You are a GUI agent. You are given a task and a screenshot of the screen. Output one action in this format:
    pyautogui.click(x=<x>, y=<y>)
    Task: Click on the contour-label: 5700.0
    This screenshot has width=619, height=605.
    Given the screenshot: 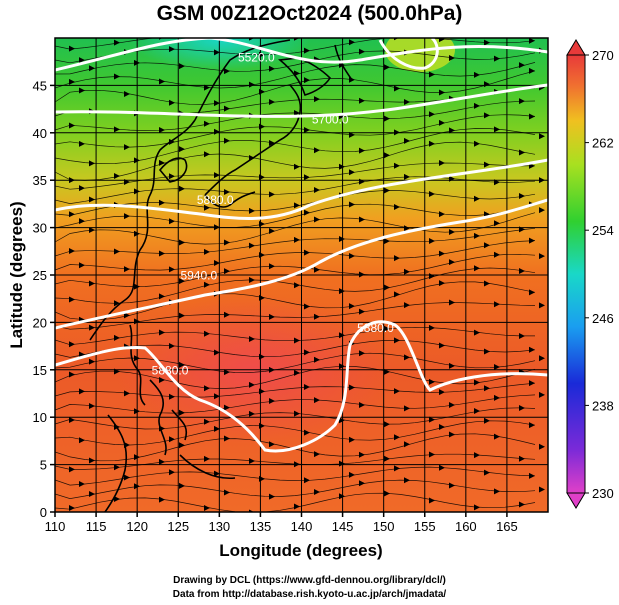 What is the action you would take?
    pyautogui.click(x=330, y=119)
    